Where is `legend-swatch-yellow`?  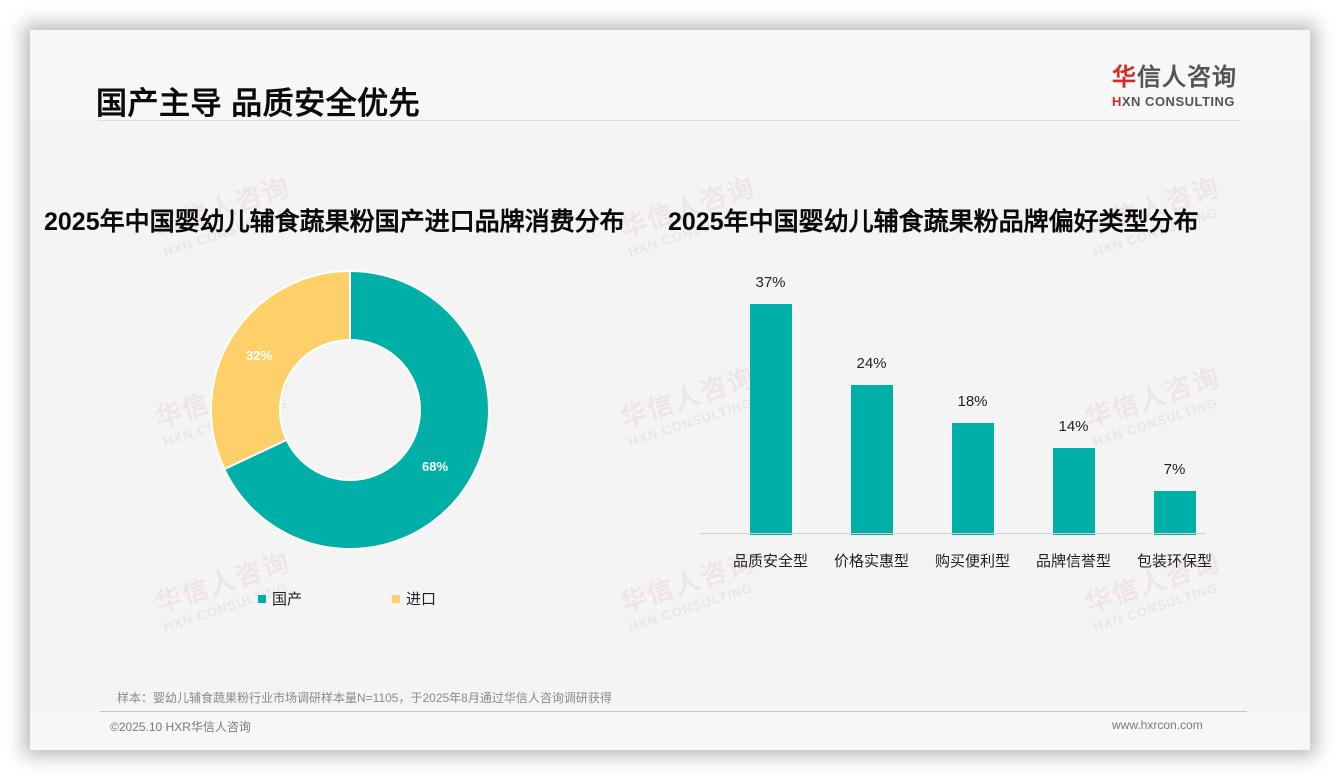
legend-swatch-yellow is located at coordinates (396, 598).